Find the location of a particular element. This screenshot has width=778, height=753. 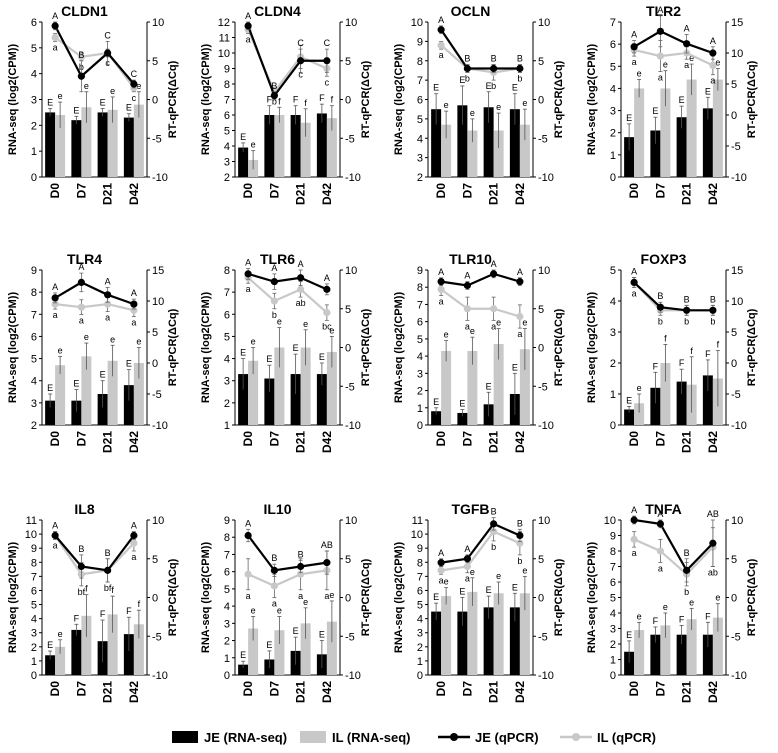

legend-label: JE (RNA-seq) is located at coordinates (245, 737).